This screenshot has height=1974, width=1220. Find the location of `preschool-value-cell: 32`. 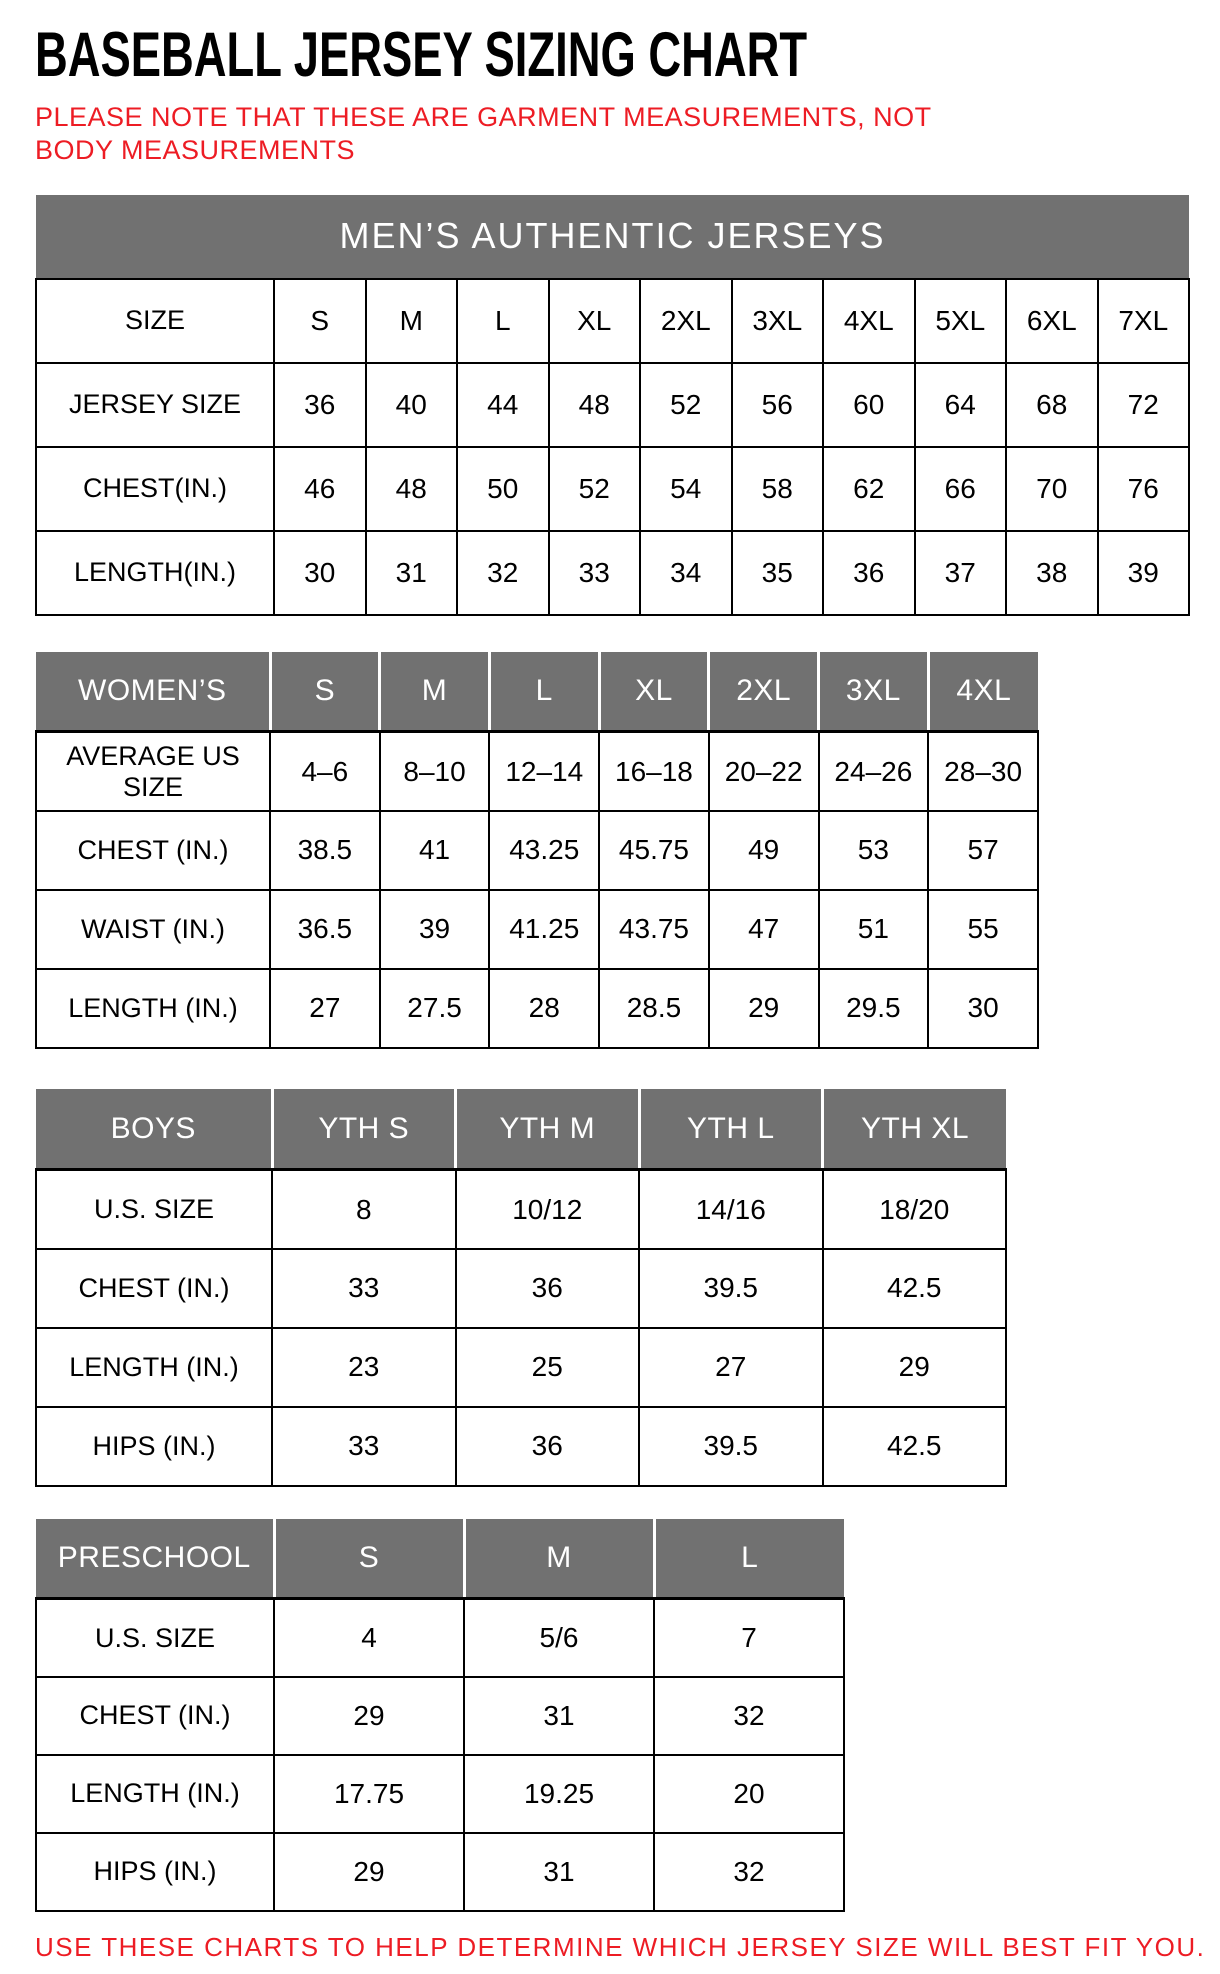

preschool-value-cell: 32 is located at coordinates (749, 1871).